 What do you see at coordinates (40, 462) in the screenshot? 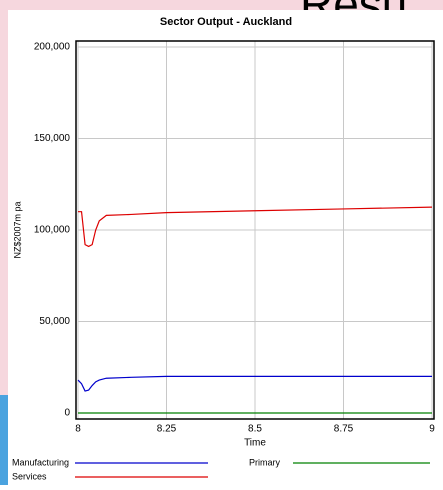
I see `legend-label: Manufacturing` at bounding box center [40, 462].